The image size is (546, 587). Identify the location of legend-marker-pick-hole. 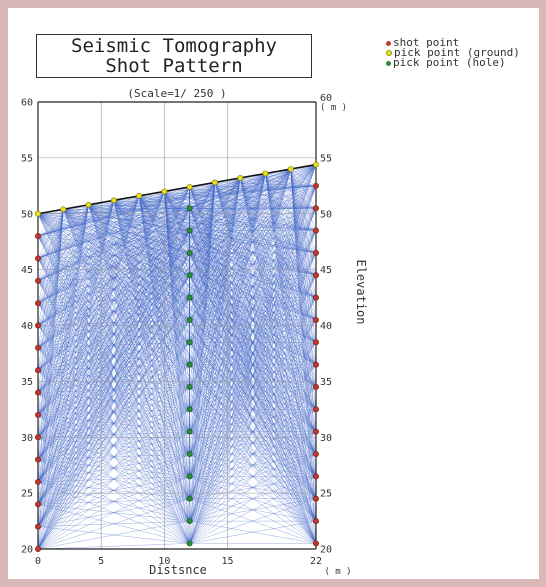
(388, 63).